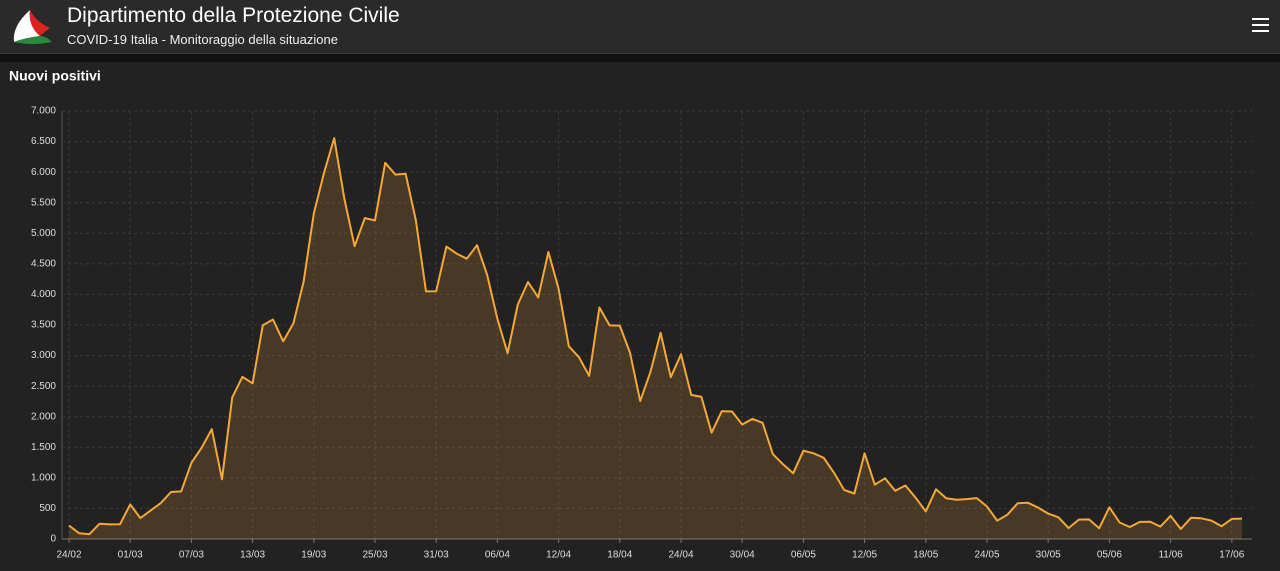  What do you see at coordinates (43, 386) in the screenshot?
I see `y-tick-label: 2.500` at bounding box center [43, 386].